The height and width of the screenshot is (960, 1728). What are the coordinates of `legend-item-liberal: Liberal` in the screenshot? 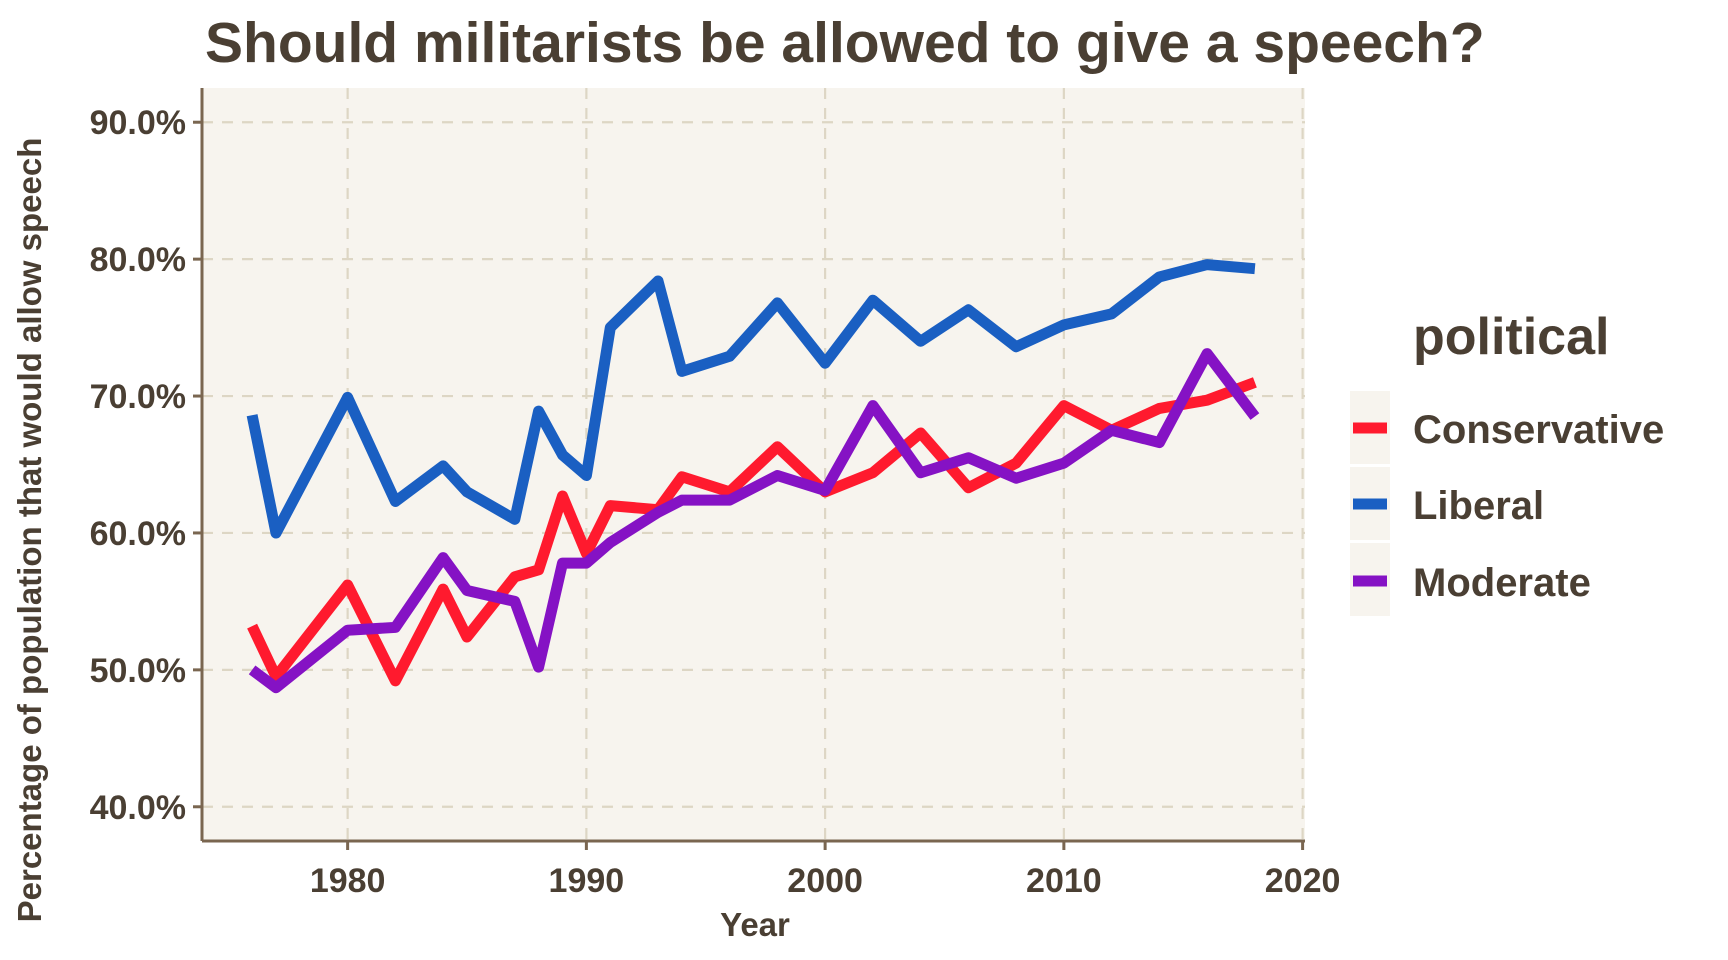 It's located at (1447, 503).